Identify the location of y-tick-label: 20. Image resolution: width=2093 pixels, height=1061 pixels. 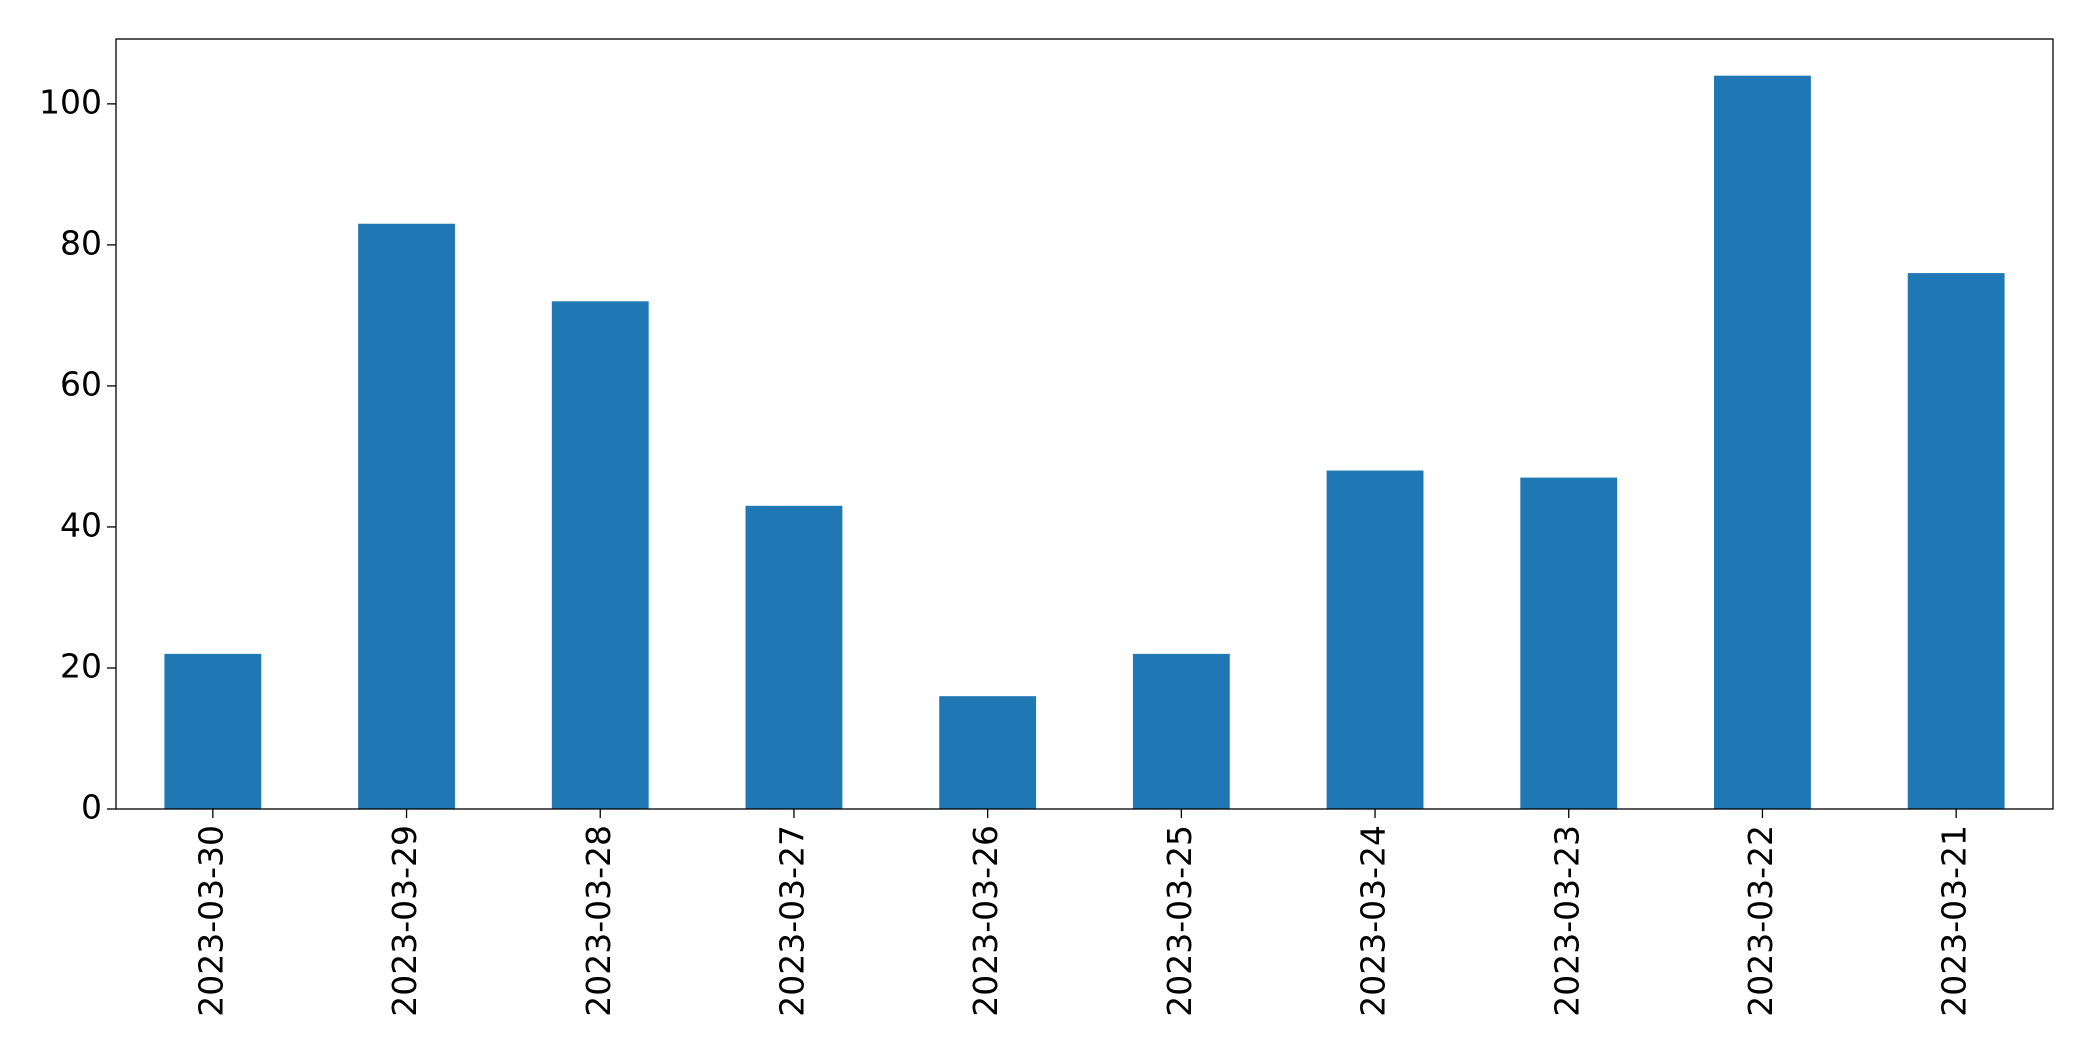
(81, 665).